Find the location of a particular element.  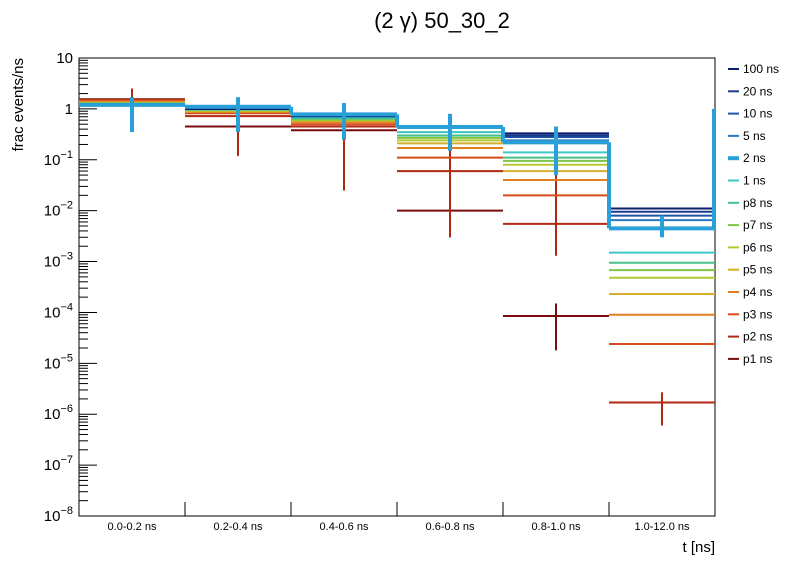

legend-label: 2 ns is located at coordinates (754, 158).